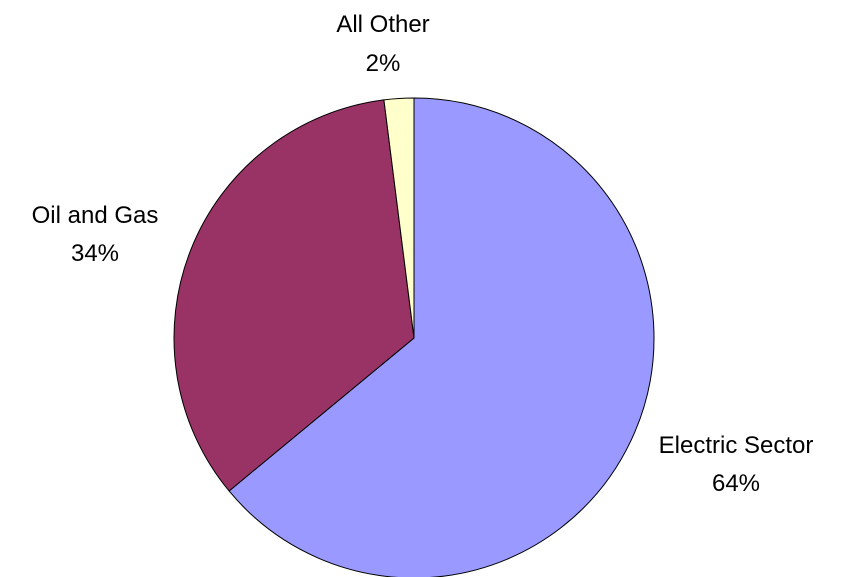 Image resolution: width=846 pixels, height=577 pixels. I want to click on slice-label-group-all-other: All Other 2%, so click(382, 44).